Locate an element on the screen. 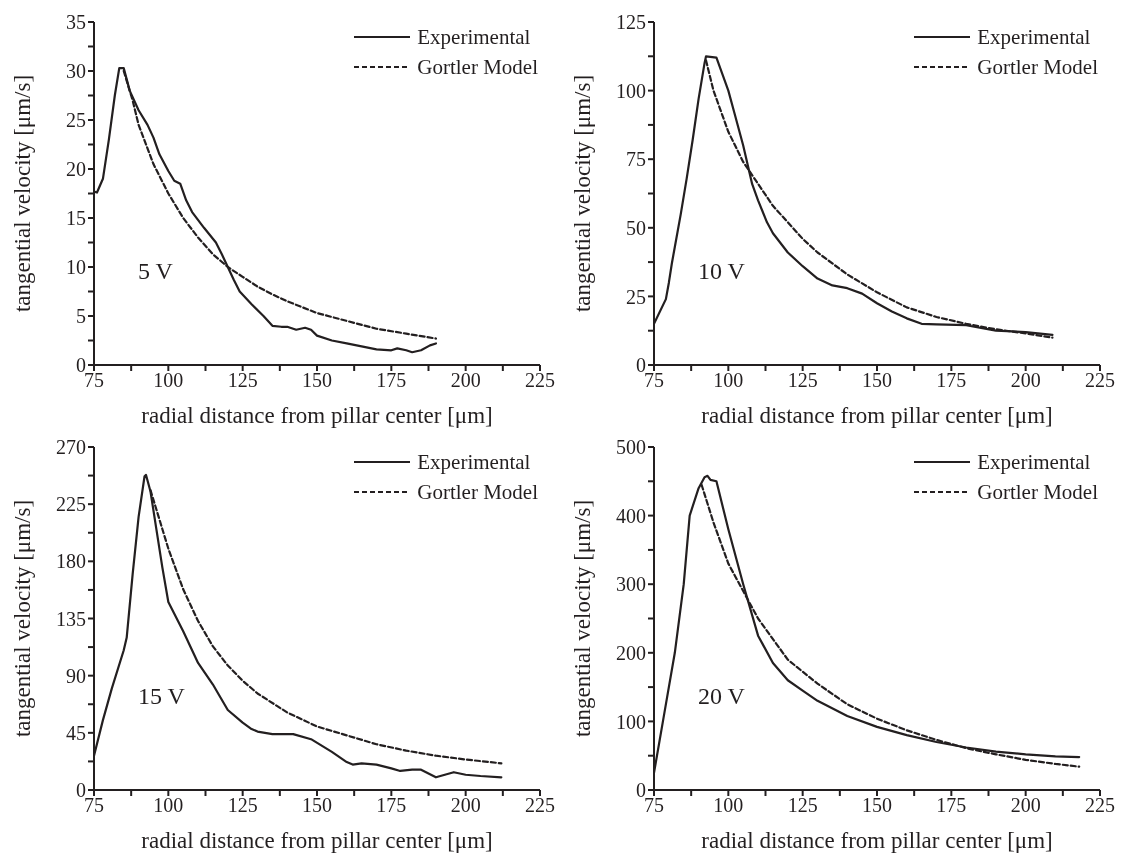 The width and height of the screenshot is (1133, 867). y-tick-label: 50 is located at coordinates (636, 227).